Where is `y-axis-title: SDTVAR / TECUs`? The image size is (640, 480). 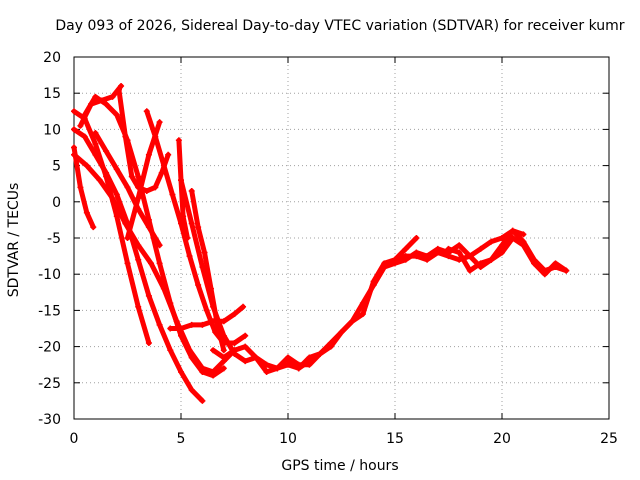
y-axis-title: SDTVAR / TECUs is located at coordinates (14, 240).